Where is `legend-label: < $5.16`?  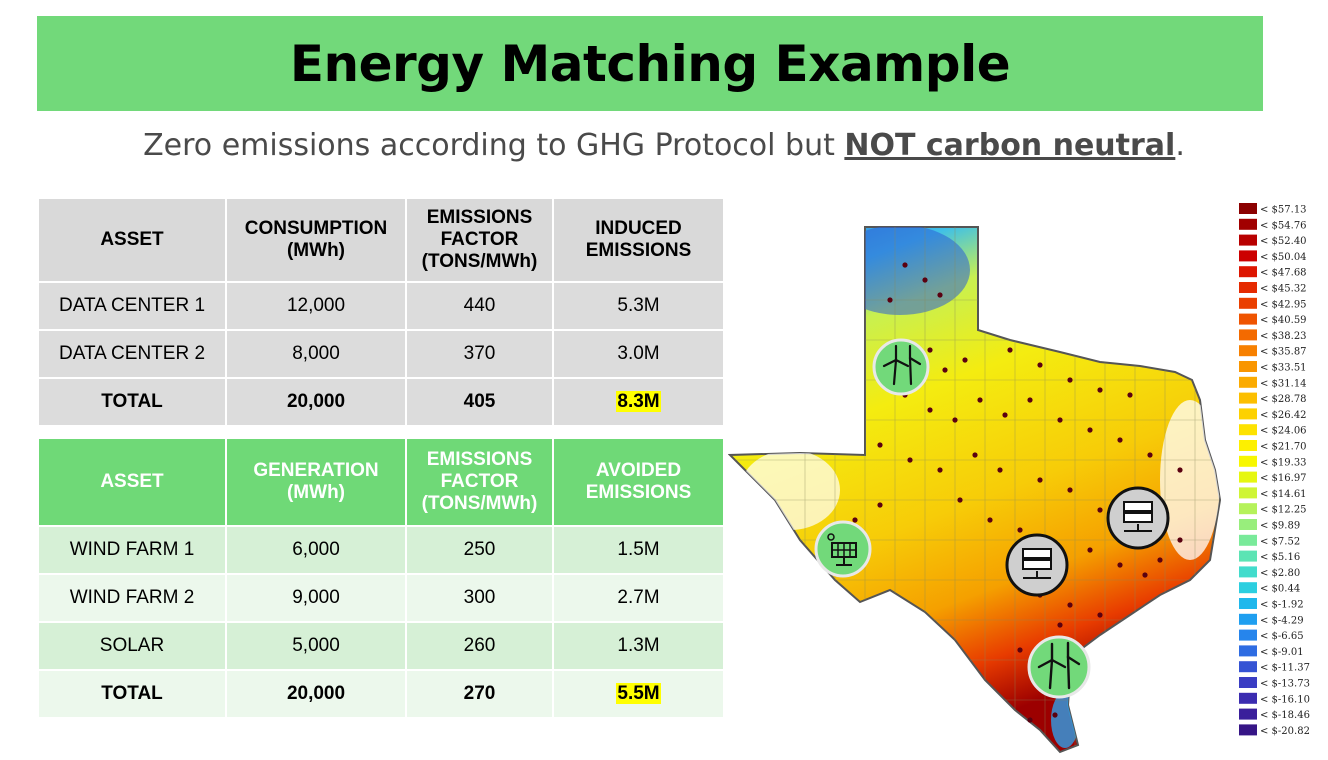
legend-label: < $5.16 is located at coordinates (1280, 557).